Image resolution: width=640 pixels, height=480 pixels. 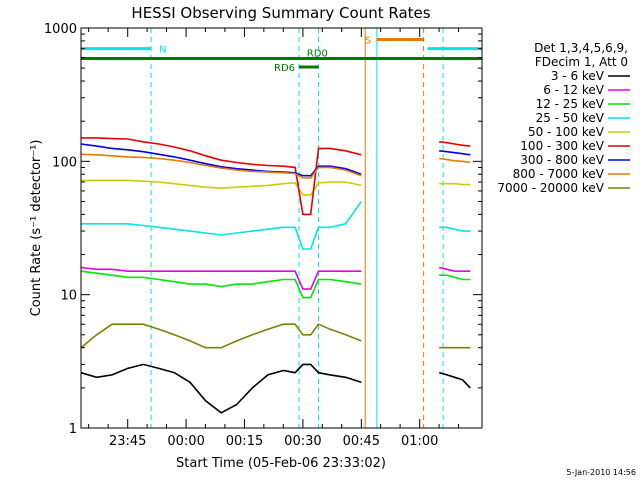 I want to click on flag-rd0-label: RD0, so click(x=317, y=54).